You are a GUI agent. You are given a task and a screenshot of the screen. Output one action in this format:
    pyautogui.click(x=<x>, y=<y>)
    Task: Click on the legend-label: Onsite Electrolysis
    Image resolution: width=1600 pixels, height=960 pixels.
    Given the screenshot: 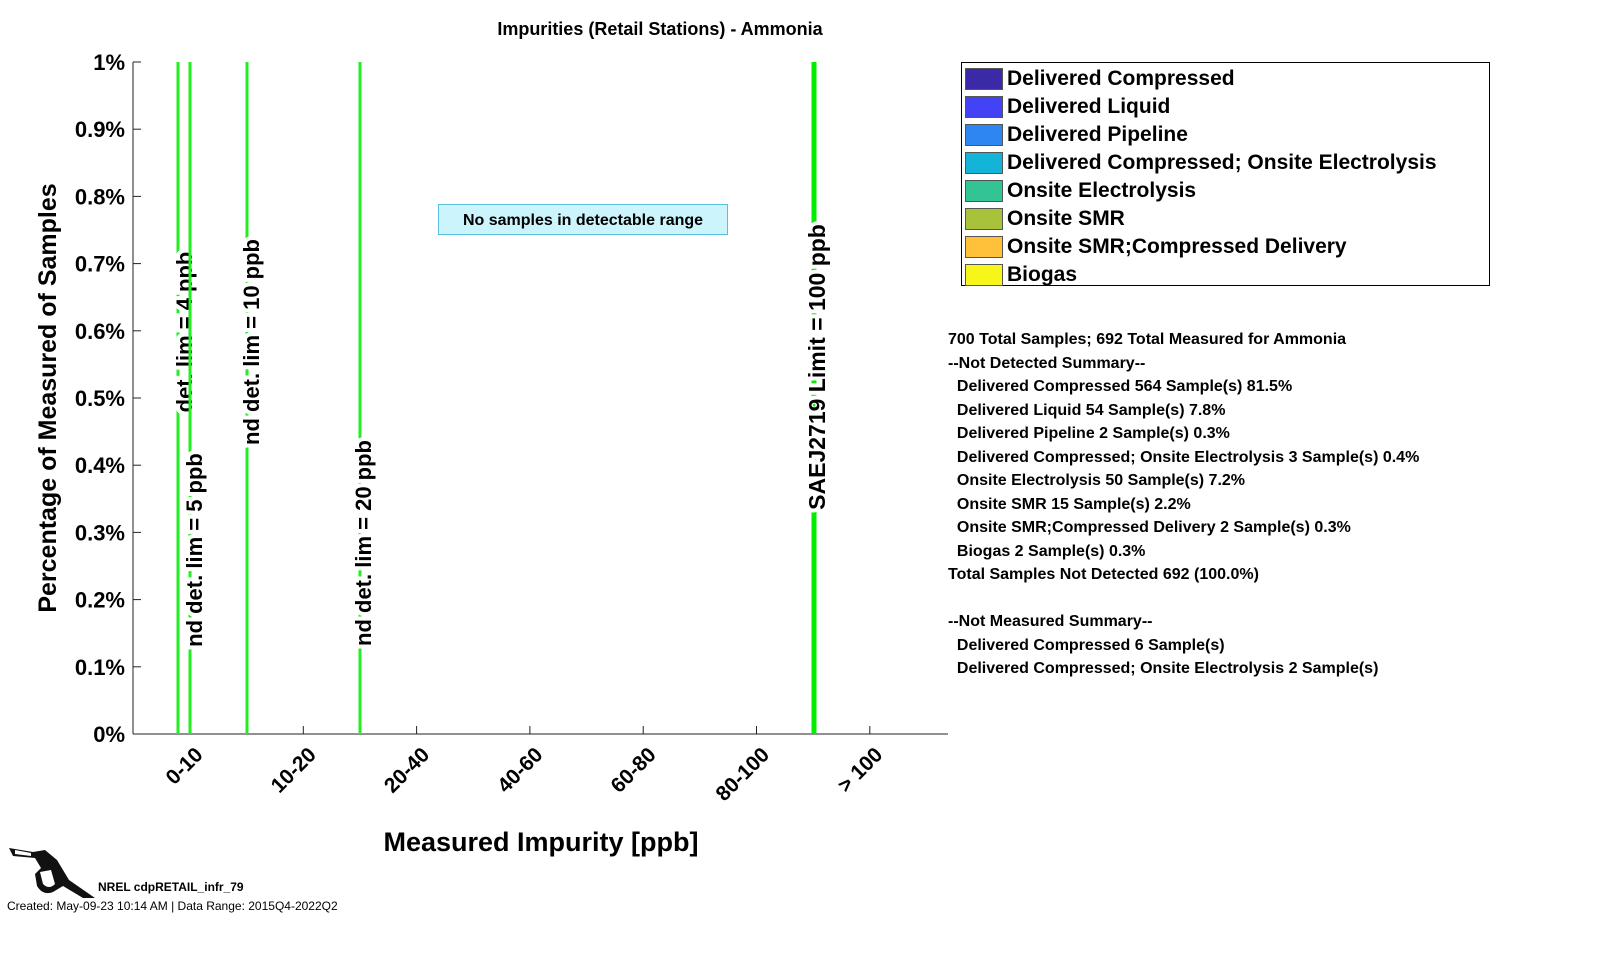 What is the action you would take?
    pyautogui.click(x=1102, y=190)
    